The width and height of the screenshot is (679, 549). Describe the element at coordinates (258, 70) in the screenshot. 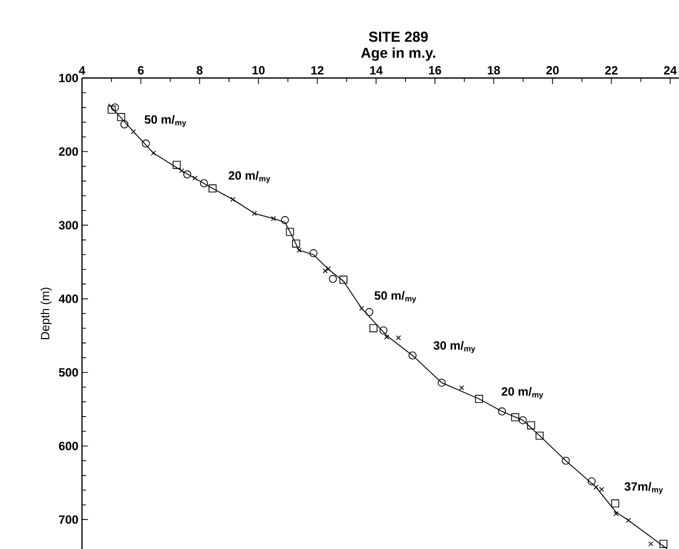

I see `x-tick-label: 10` at that location.